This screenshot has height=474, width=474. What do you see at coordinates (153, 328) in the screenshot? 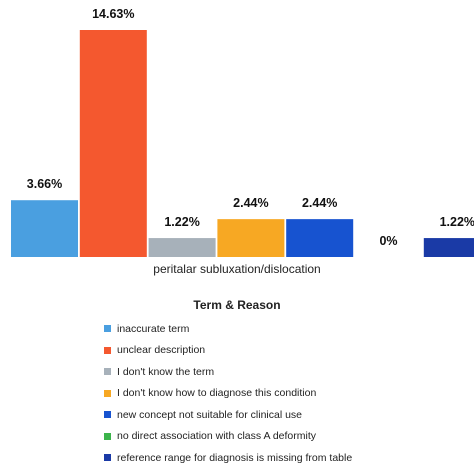
I see `legend-label: inaccurate term` at bounding box center [153, 328].